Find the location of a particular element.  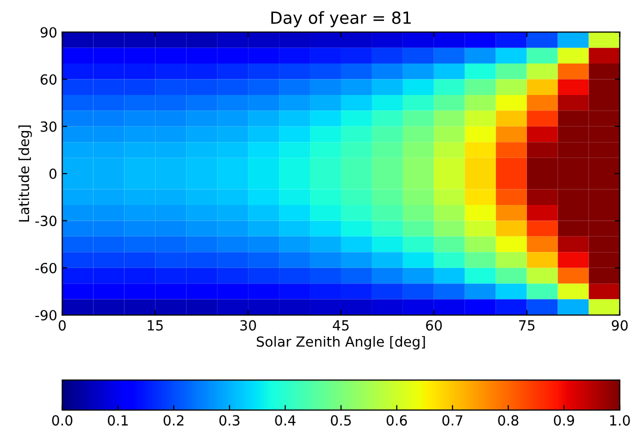

y-tick-label: -90 is located at coordinates (45, 315).